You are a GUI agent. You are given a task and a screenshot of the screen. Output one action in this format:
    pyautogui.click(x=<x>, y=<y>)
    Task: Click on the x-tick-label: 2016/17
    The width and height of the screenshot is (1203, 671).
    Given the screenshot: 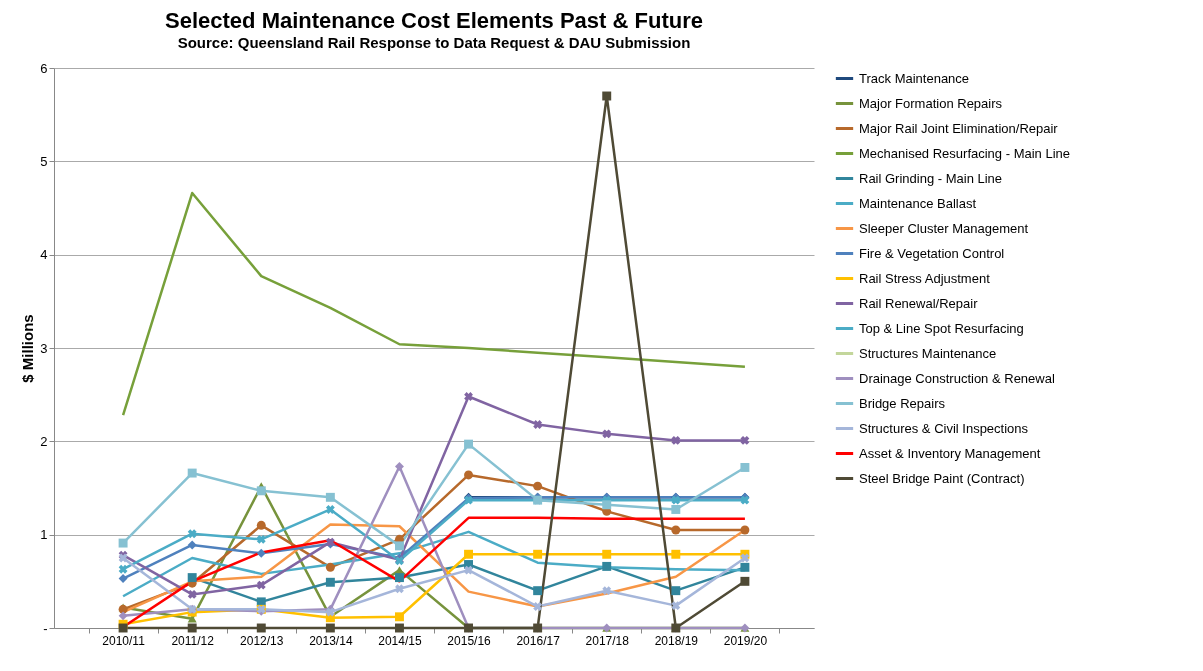 What is the action you would take?
    pyautogui.click(x=538, y=640)
    